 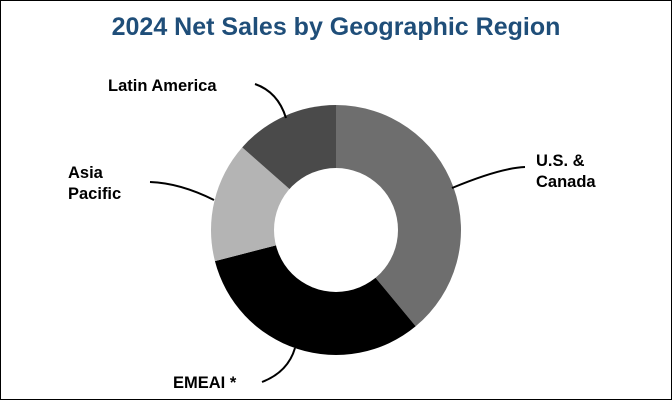 What do you see at coordinates (560, 161) in the screenshot?
I see `label-line: U.S. &` at bounding box center [560, 161].